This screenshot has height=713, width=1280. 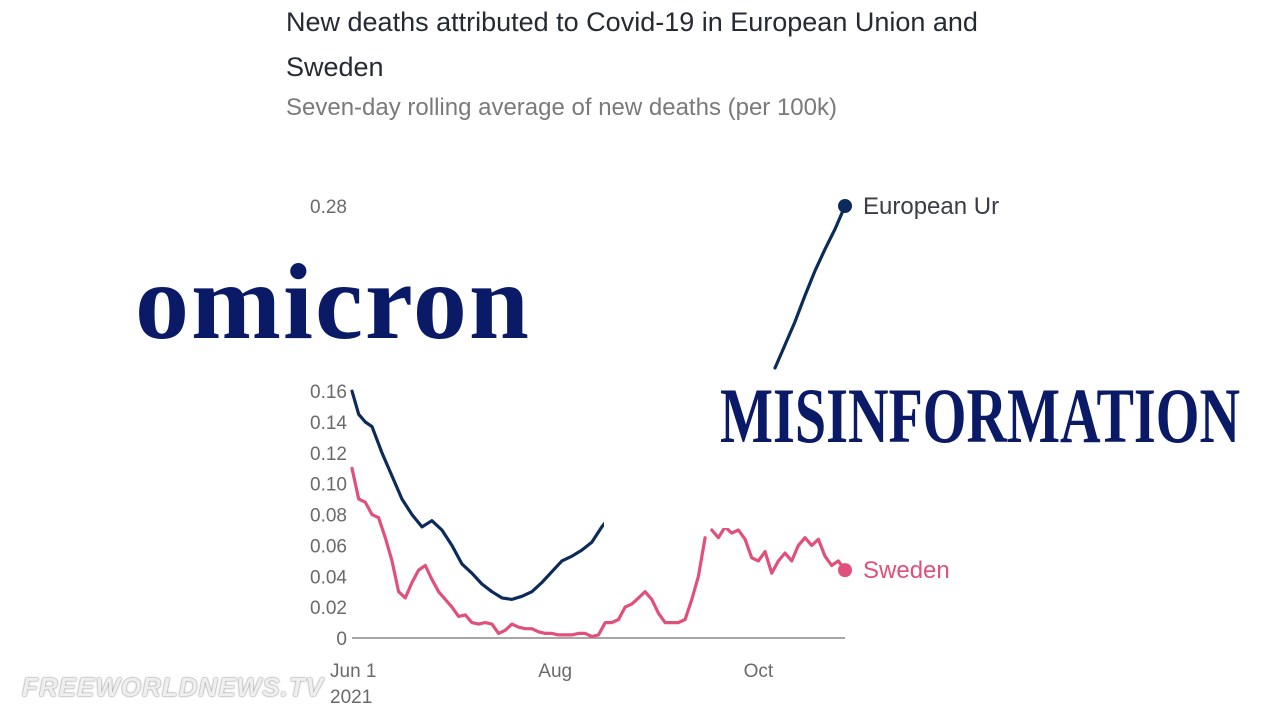 What do you see at coordinates (328, 423) in the screenshot?
I see `y-tick-label: 0.14` at bounding box center [328, 423].